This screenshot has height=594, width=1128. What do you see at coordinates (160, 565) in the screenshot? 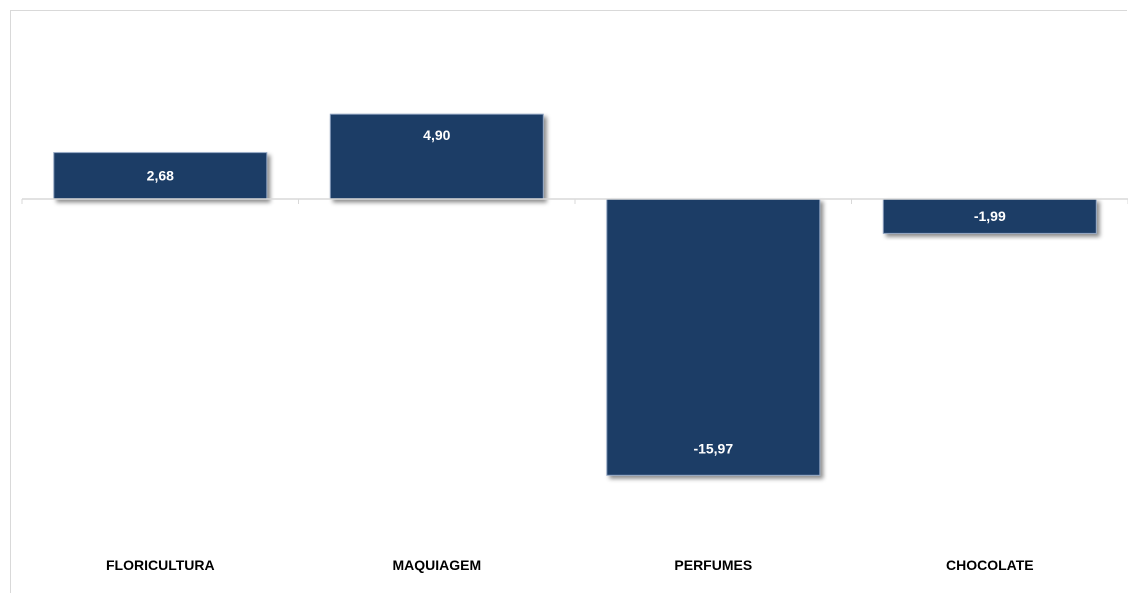
I see `category-label-floricultura: FLORICULTURA` at bounding box center [160, 565].